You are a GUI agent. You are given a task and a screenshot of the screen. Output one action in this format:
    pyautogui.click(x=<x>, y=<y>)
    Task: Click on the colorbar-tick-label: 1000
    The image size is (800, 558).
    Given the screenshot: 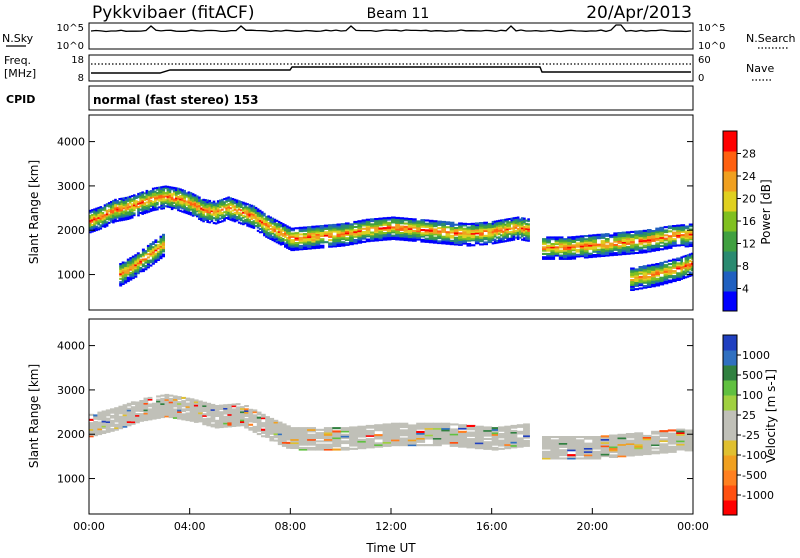 What is the action you would take?
    pyautogui.click(x=756, y=355)
    